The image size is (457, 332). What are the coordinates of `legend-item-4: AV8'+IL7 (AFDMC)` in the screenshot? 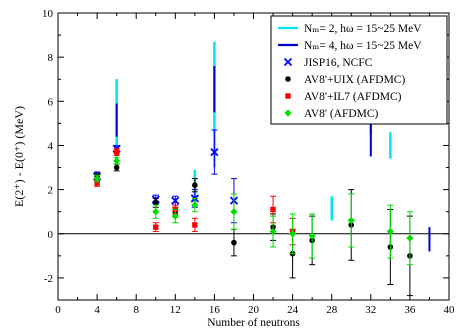 It's located at (343, 97).